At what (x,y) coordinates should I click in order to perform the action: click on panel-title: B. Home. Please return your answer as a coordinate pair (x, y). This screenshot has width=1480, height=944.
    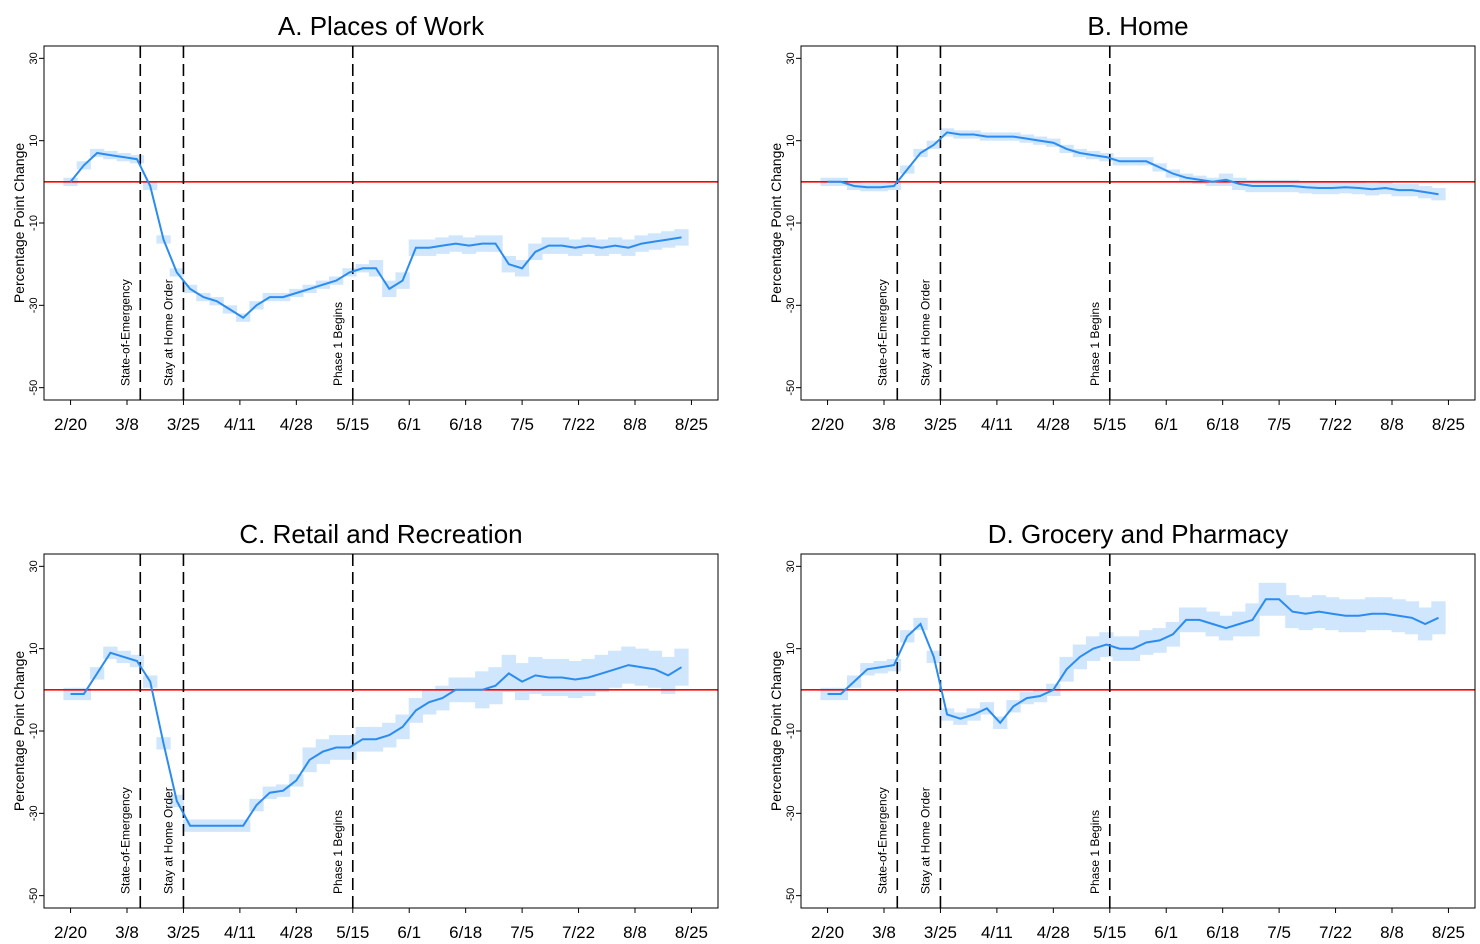
    Looking at the image, I should click on (1137, 26).